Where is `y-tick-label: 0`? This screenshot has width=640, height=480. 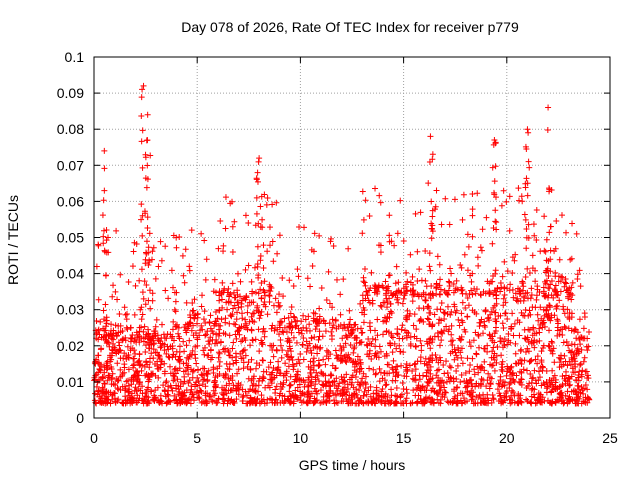 y-tick-label: 0 is located at coordinates (80, 418).